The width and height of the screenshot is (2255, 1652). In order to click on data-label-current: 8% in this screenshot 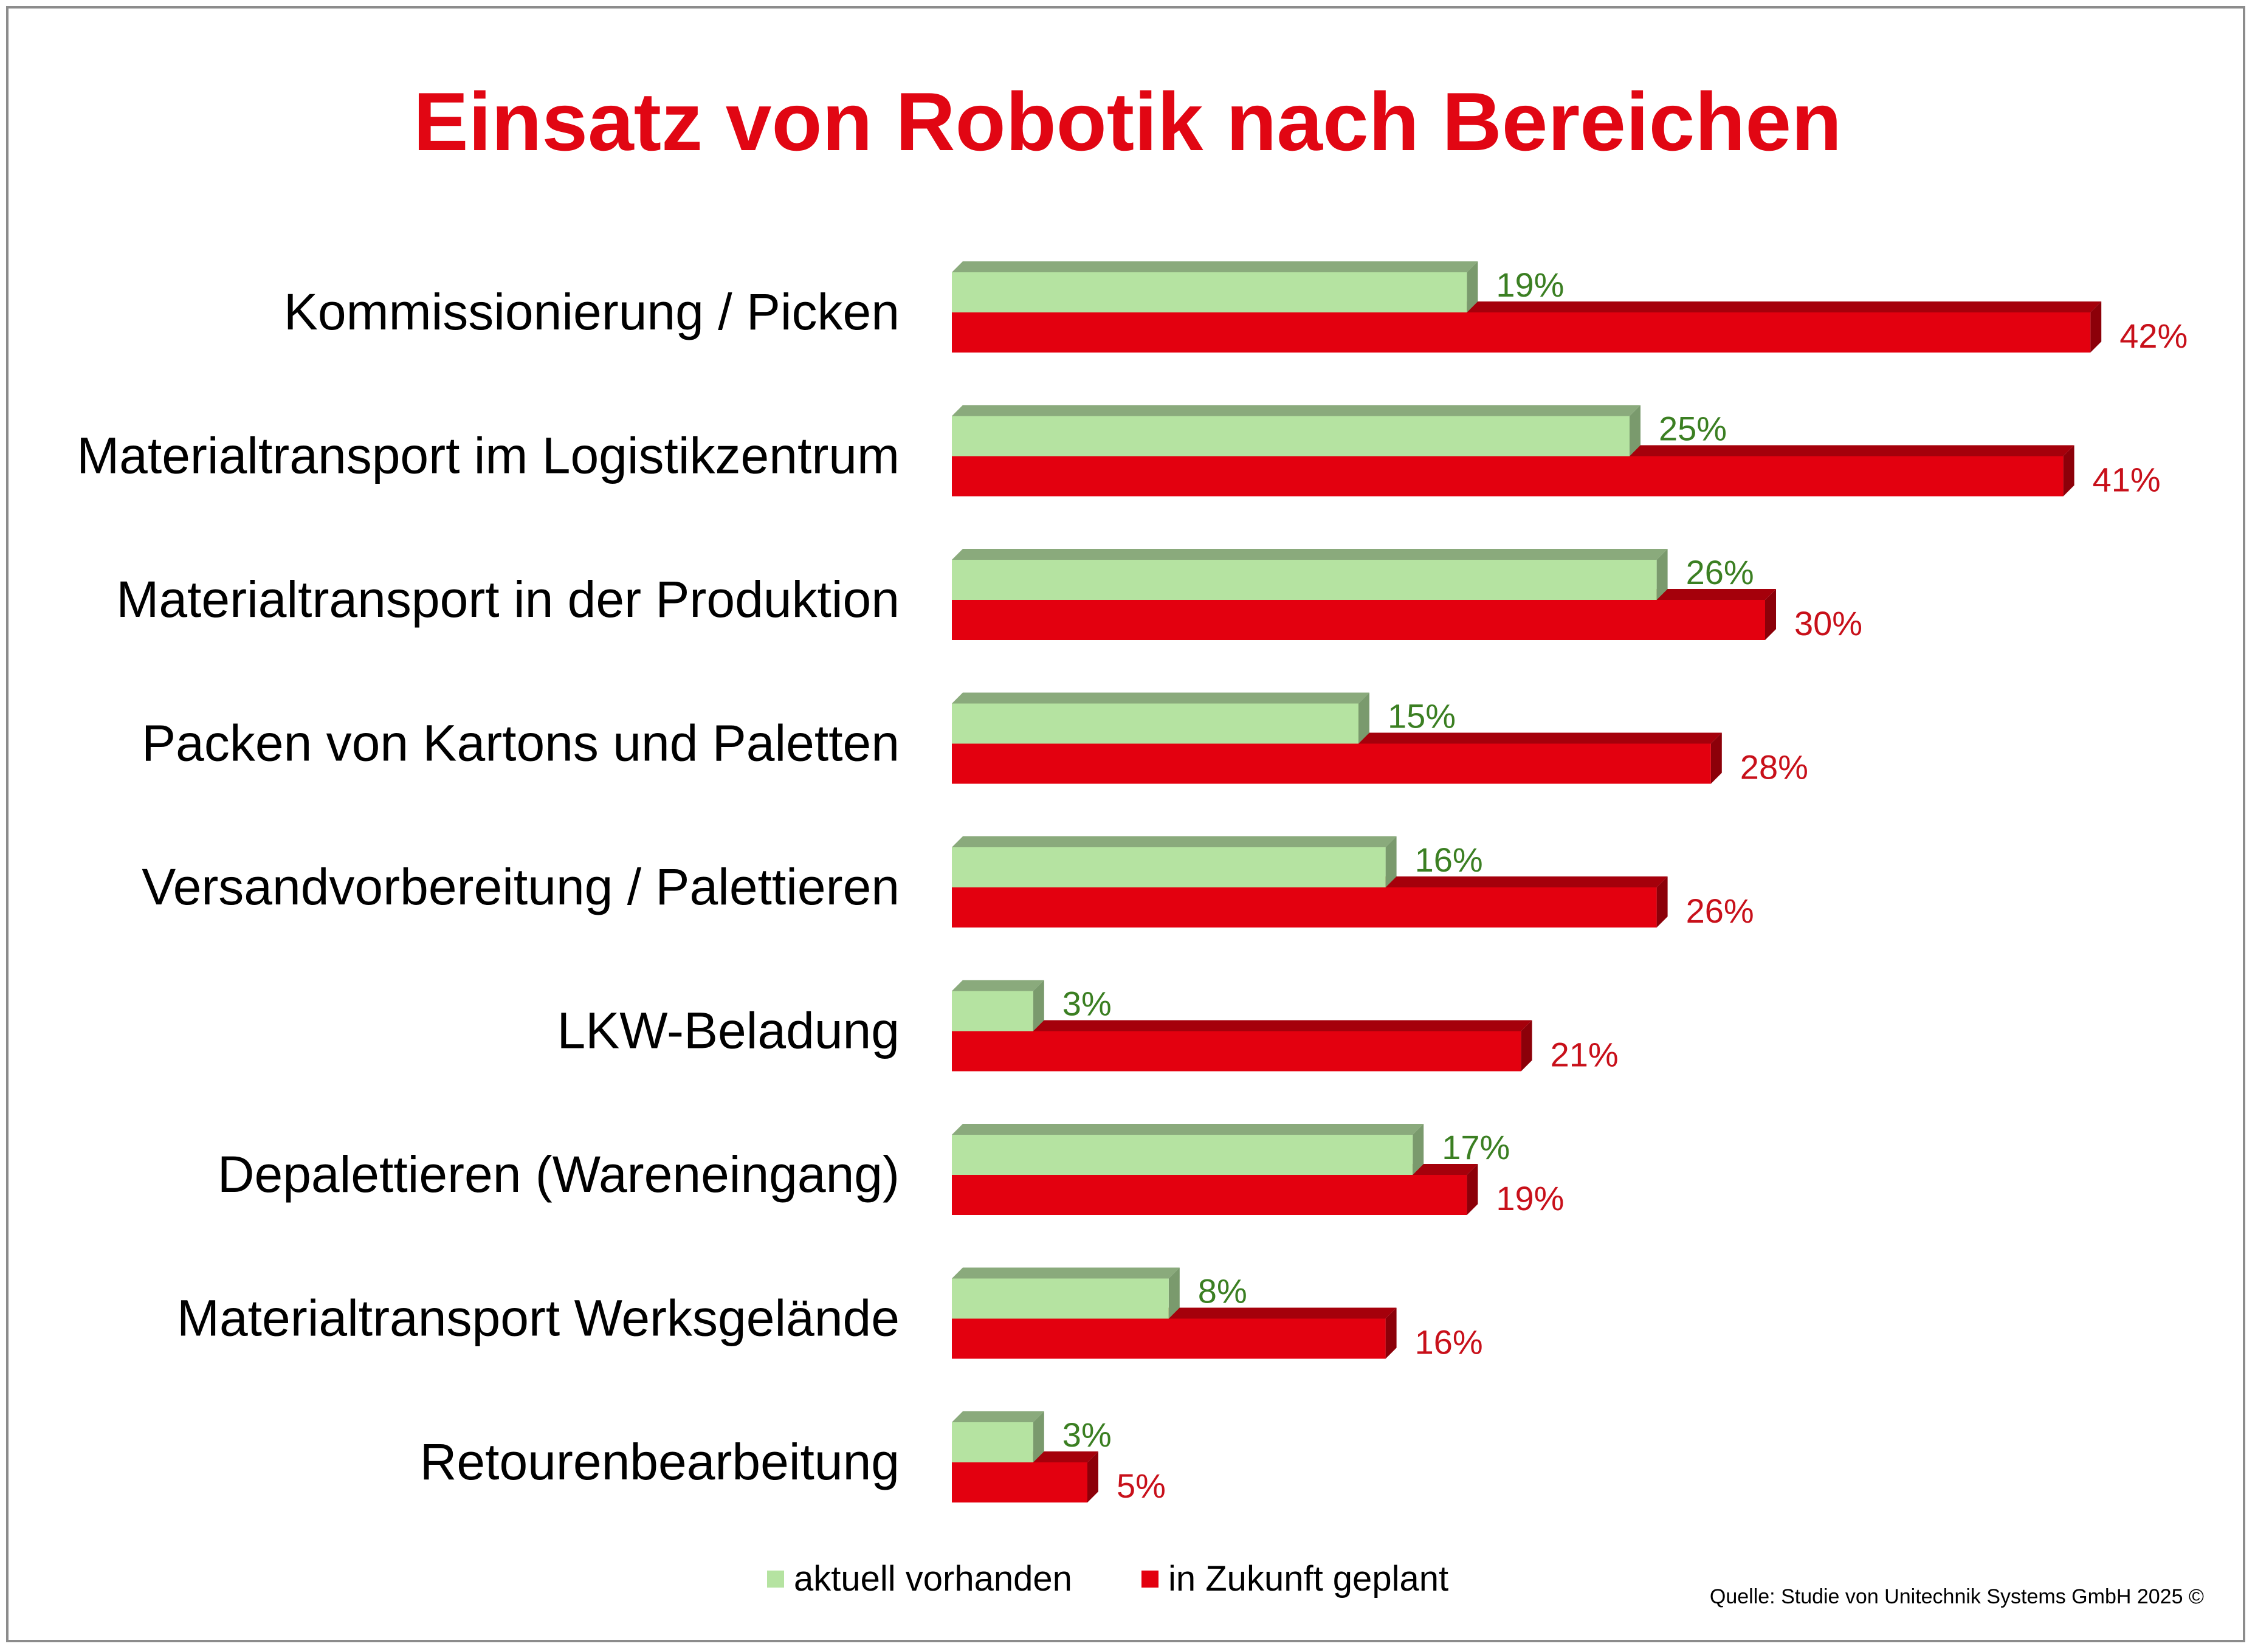, I will do `click(1222, 1291)`.